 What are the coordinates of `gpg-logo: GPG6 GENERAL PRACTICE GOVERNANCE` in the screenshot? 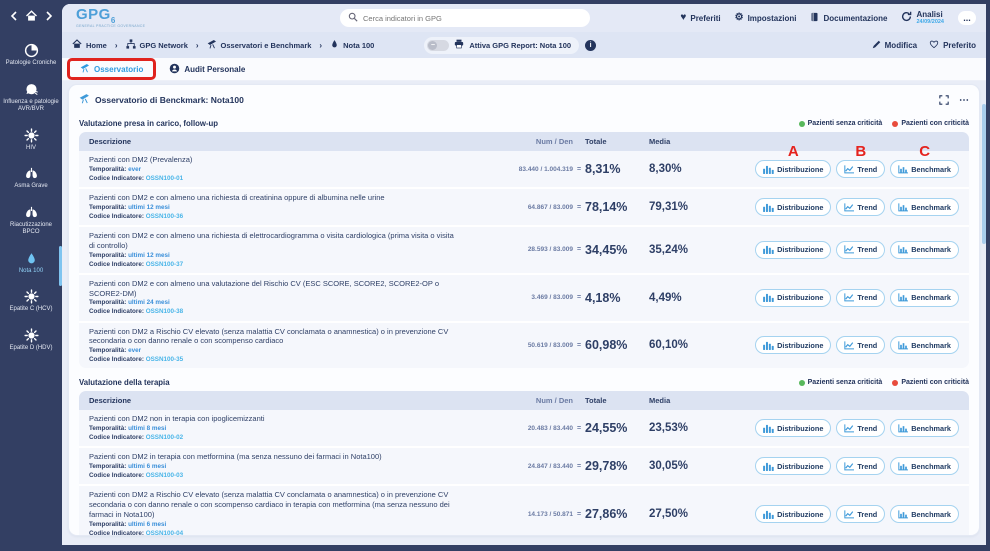 It's located at (110, 18).